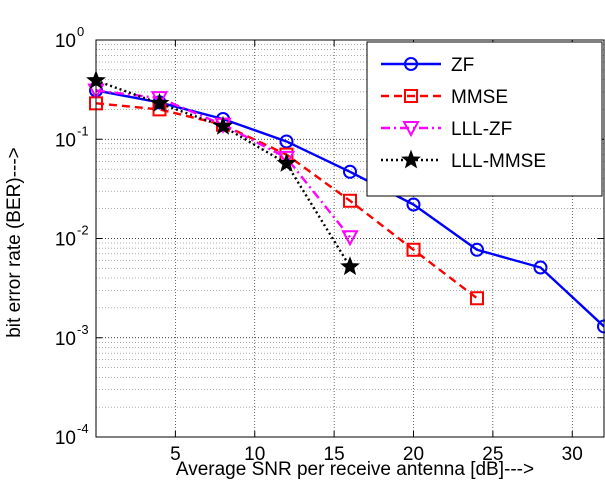  Describe the element at coordinates (411, 96) in the screenshot. I see `legend-marker-mmse` at that location.